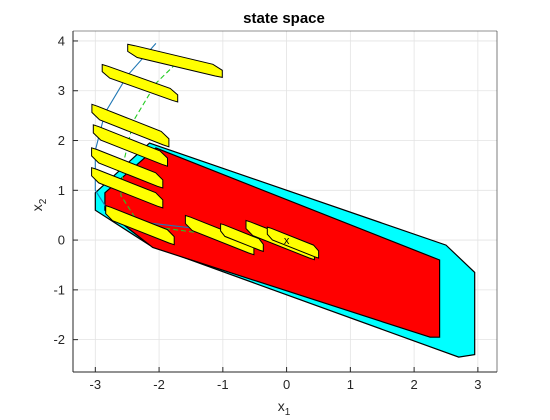  What do you see at coordinates (477, 384) in the screenshot?
I see `x-tick-label: 3` at bounding box center [477, 384].